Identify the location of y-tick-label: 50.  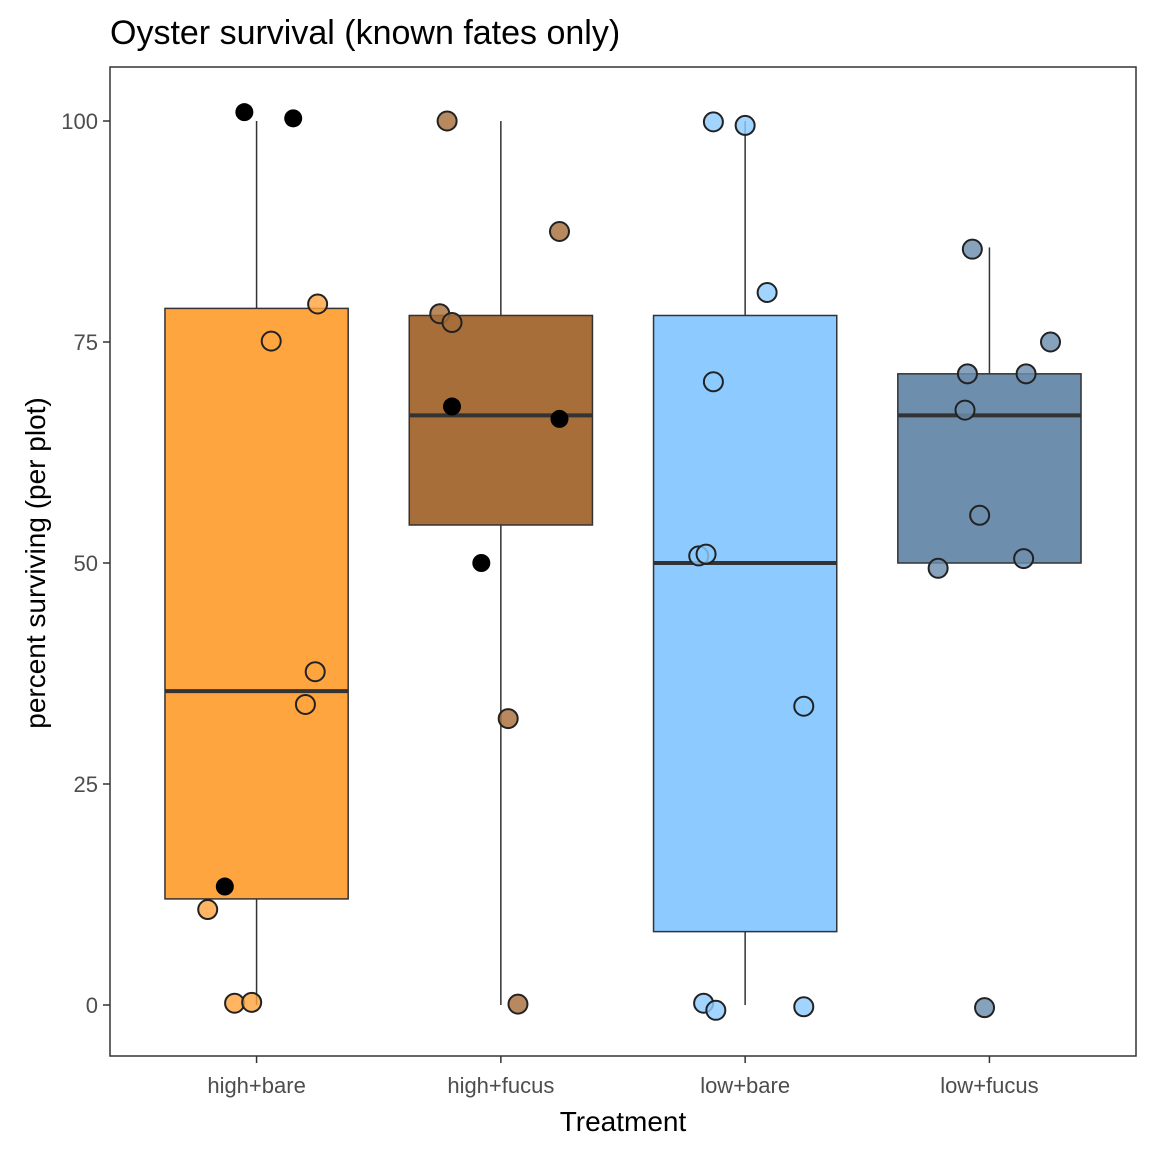
(86, 563).